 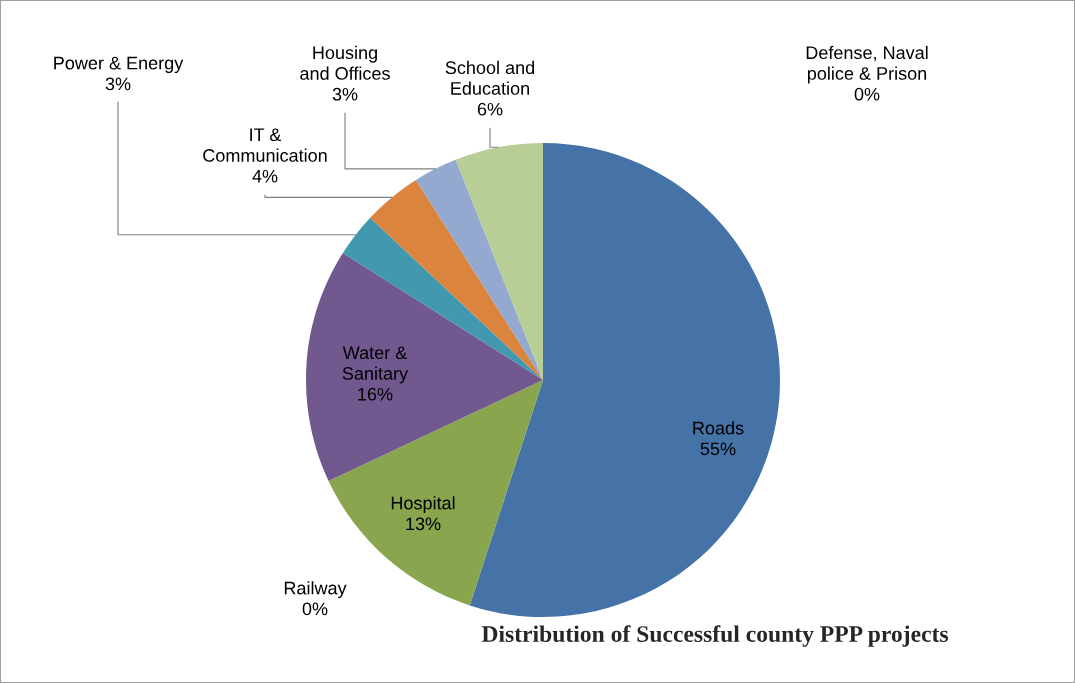 What do you see at coordinates (718, 428) in the screenshot?
I see `slice-label: Roads` at bounding box center [718, 428].